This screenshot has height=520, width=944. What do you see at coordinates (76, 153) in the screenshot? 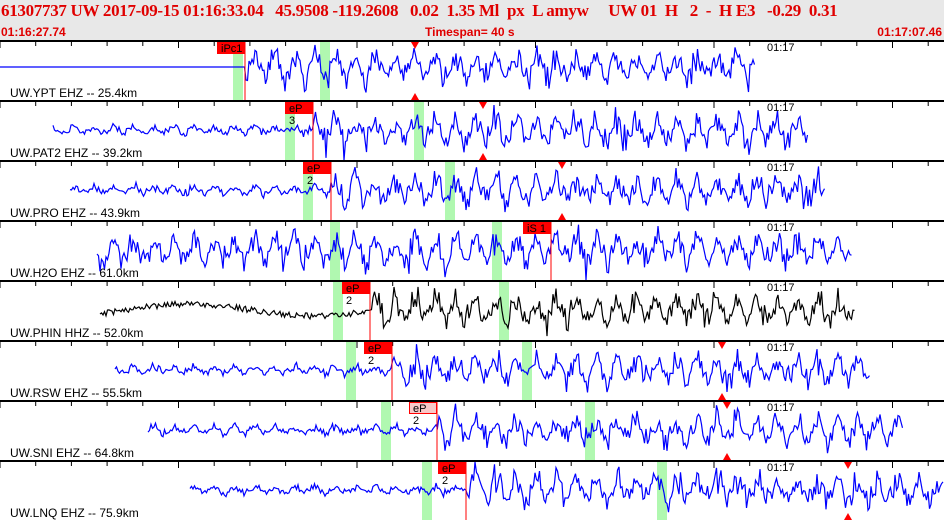
I see `station-label: UW.PAT2 EHZ -- 39.2km` at bounding box center [76, 153].